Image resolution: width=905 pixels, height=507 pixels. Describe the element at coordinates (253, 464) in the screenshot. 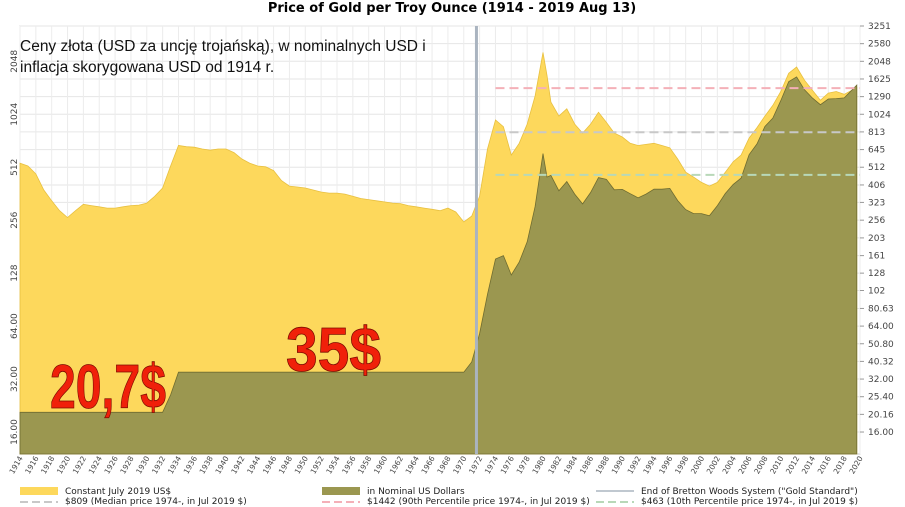

I see `x-tick-label: 1944` at that location.